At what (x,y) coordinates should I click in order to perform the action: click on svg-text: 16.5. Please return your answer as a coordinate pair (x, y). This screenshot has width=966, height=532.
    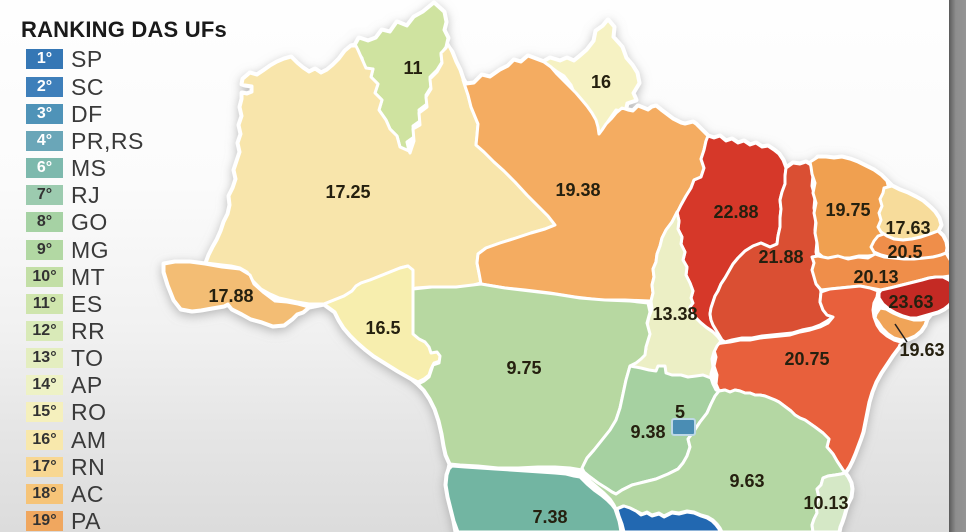
    Looking at the image, I should click on (382, 328).